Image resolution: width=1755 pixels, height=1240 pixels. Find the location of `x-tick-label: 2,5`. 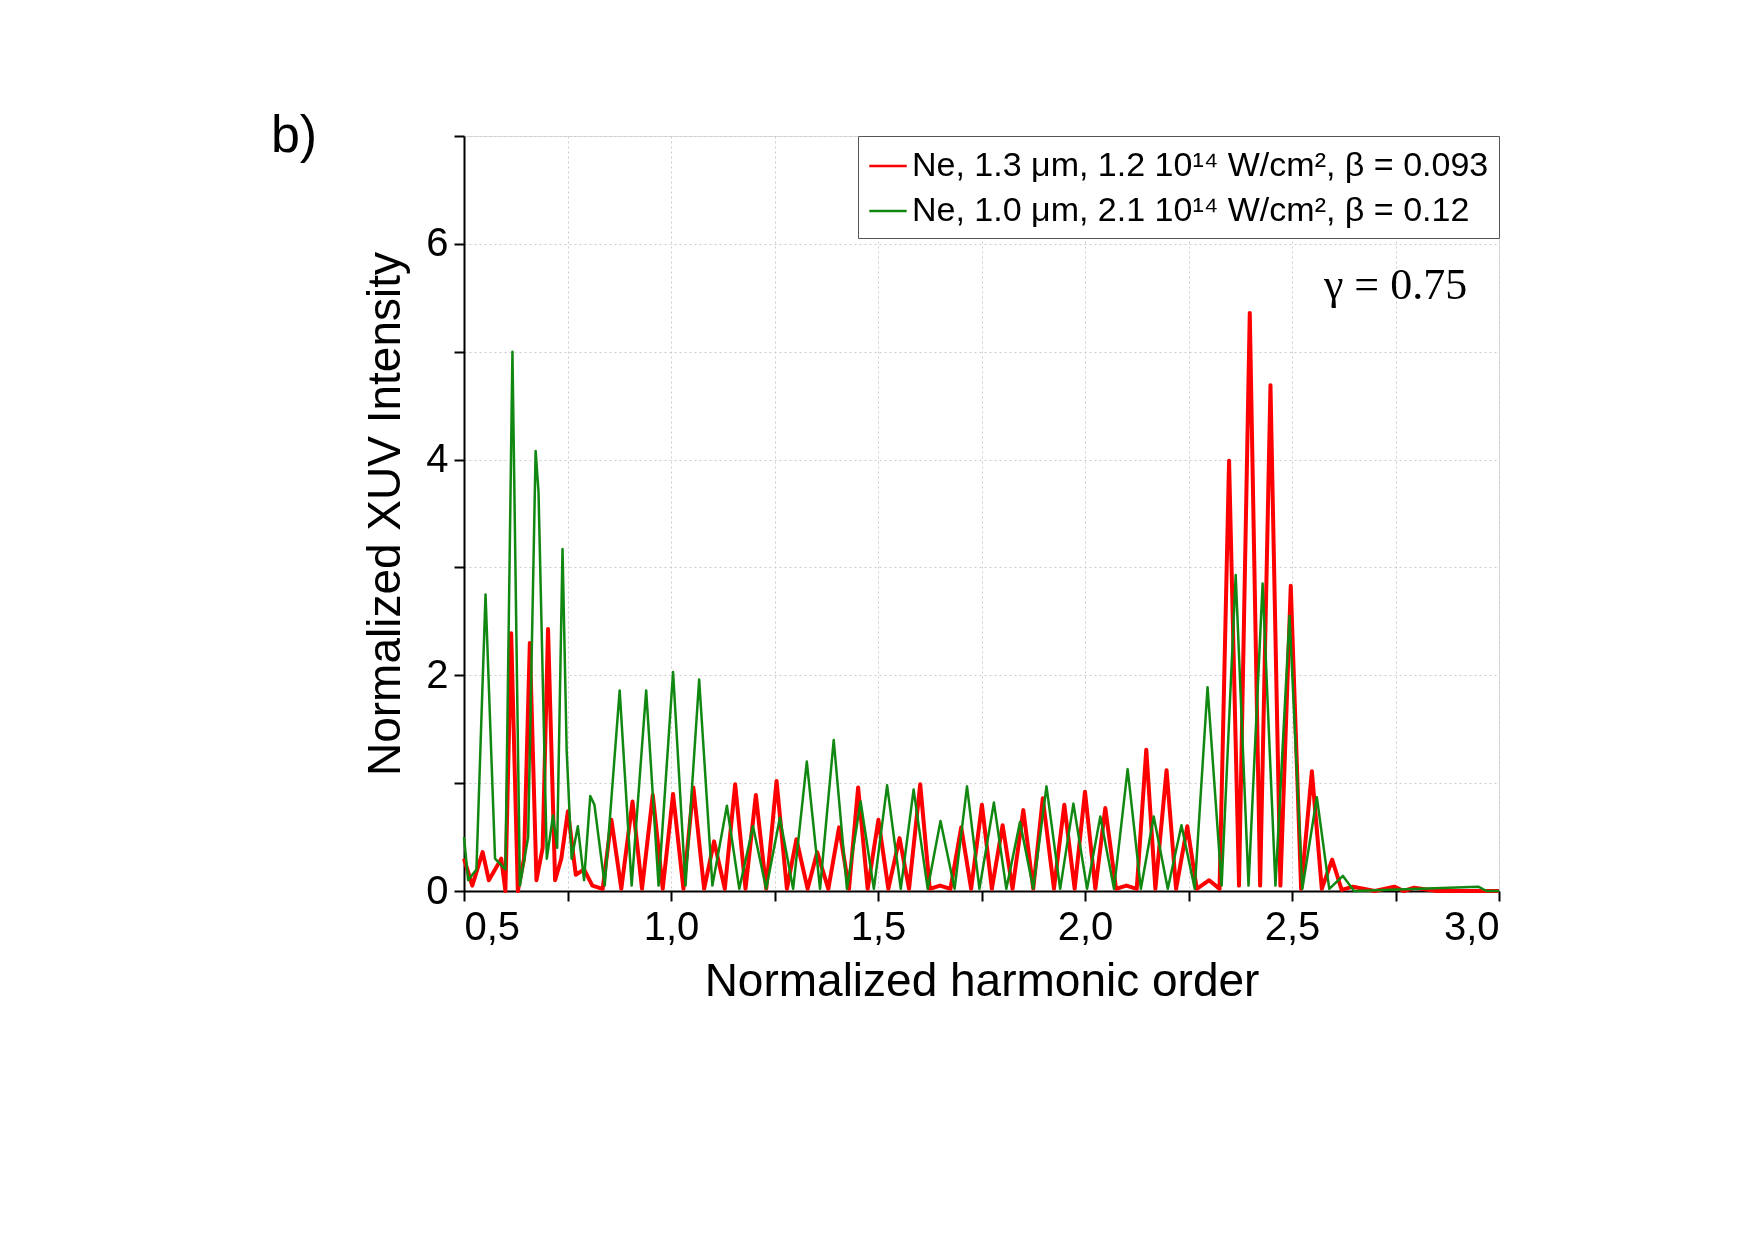

x-tick-label: 2,5 is located at coordinates (1292, 925).